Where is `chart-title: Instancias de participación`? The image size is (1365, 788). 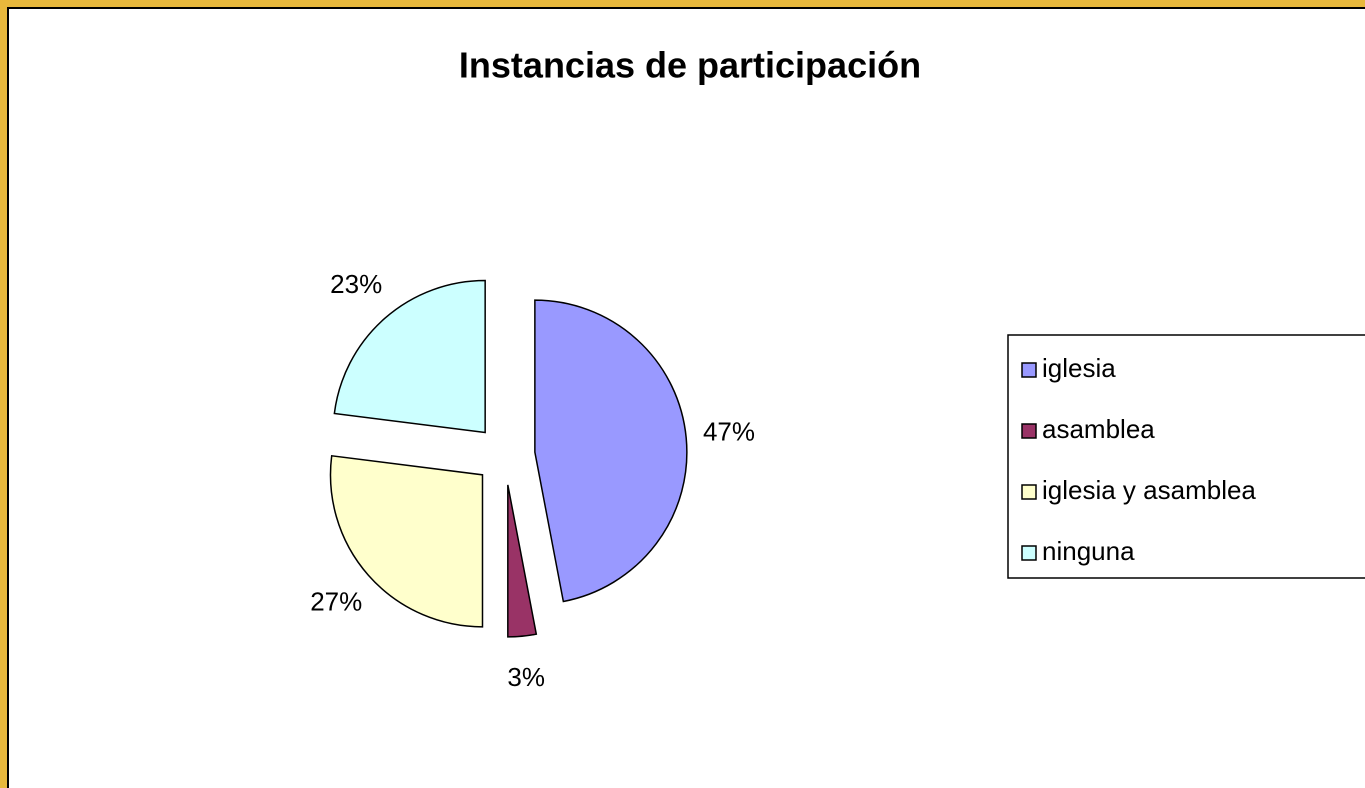 chart-title: Instancias de participación is located at coordinates (690, 65).